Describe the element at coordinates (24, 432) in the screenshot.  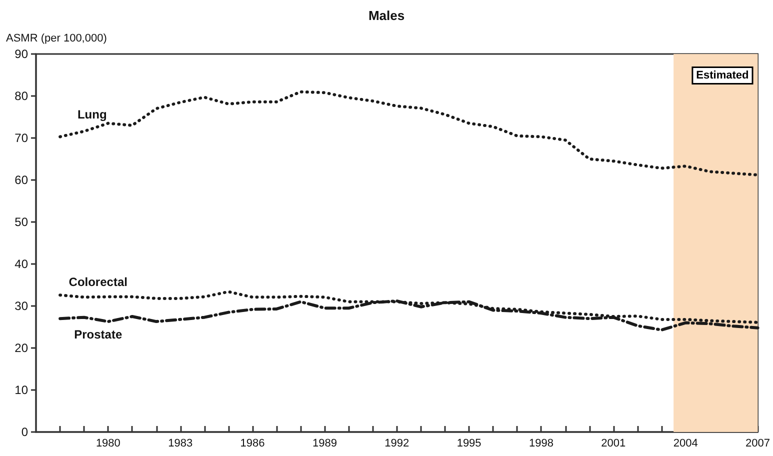
I see `y-tick-label: 0` at that location.